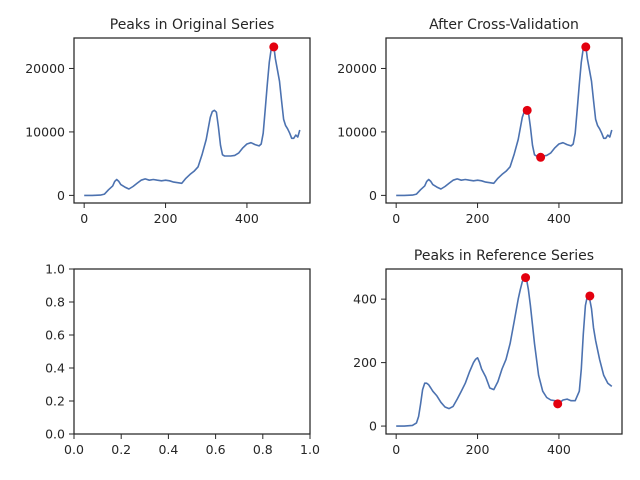 This screenshot has width=640, height=480. I want to click on y-tick-label: 200, so click(365, 362).